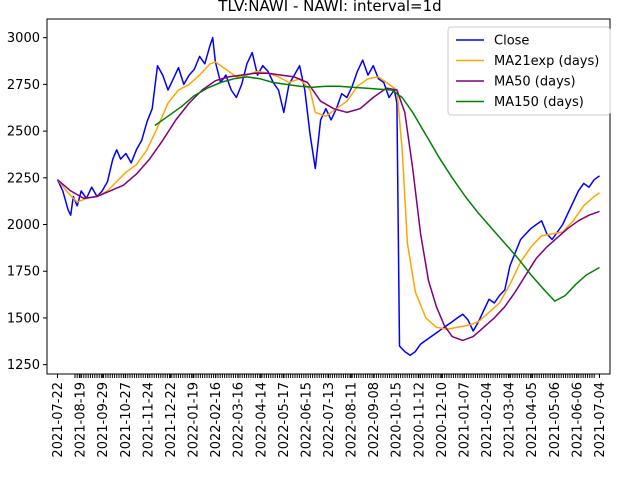 The width and height of the screenshot is (640, 480). I want to click on y-tick-label: 2250, so click(23, 178).